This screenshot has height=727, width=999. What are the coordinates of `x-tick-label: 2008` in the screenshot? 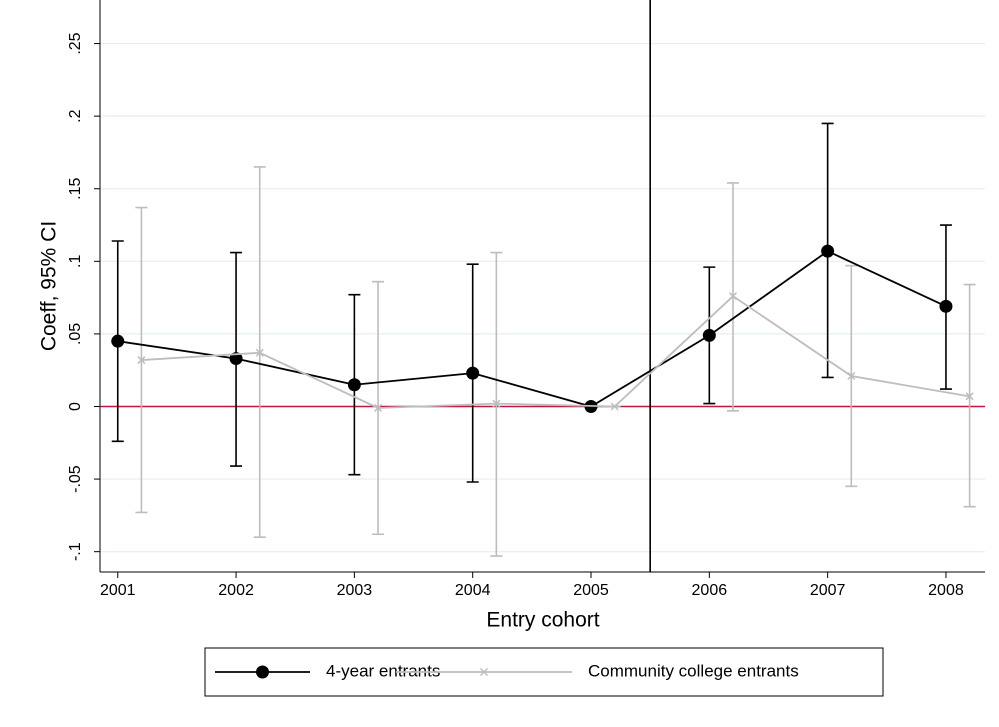 It's located at (946, 590).